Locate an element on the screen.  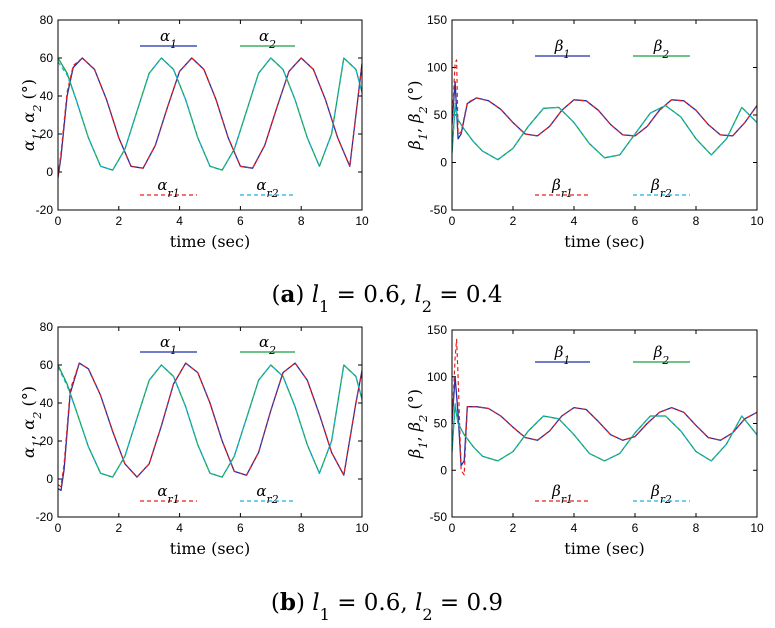
caption-b: (b) l1 = 0.6, l2 = 0.9 is located at coordinates (387, 606).